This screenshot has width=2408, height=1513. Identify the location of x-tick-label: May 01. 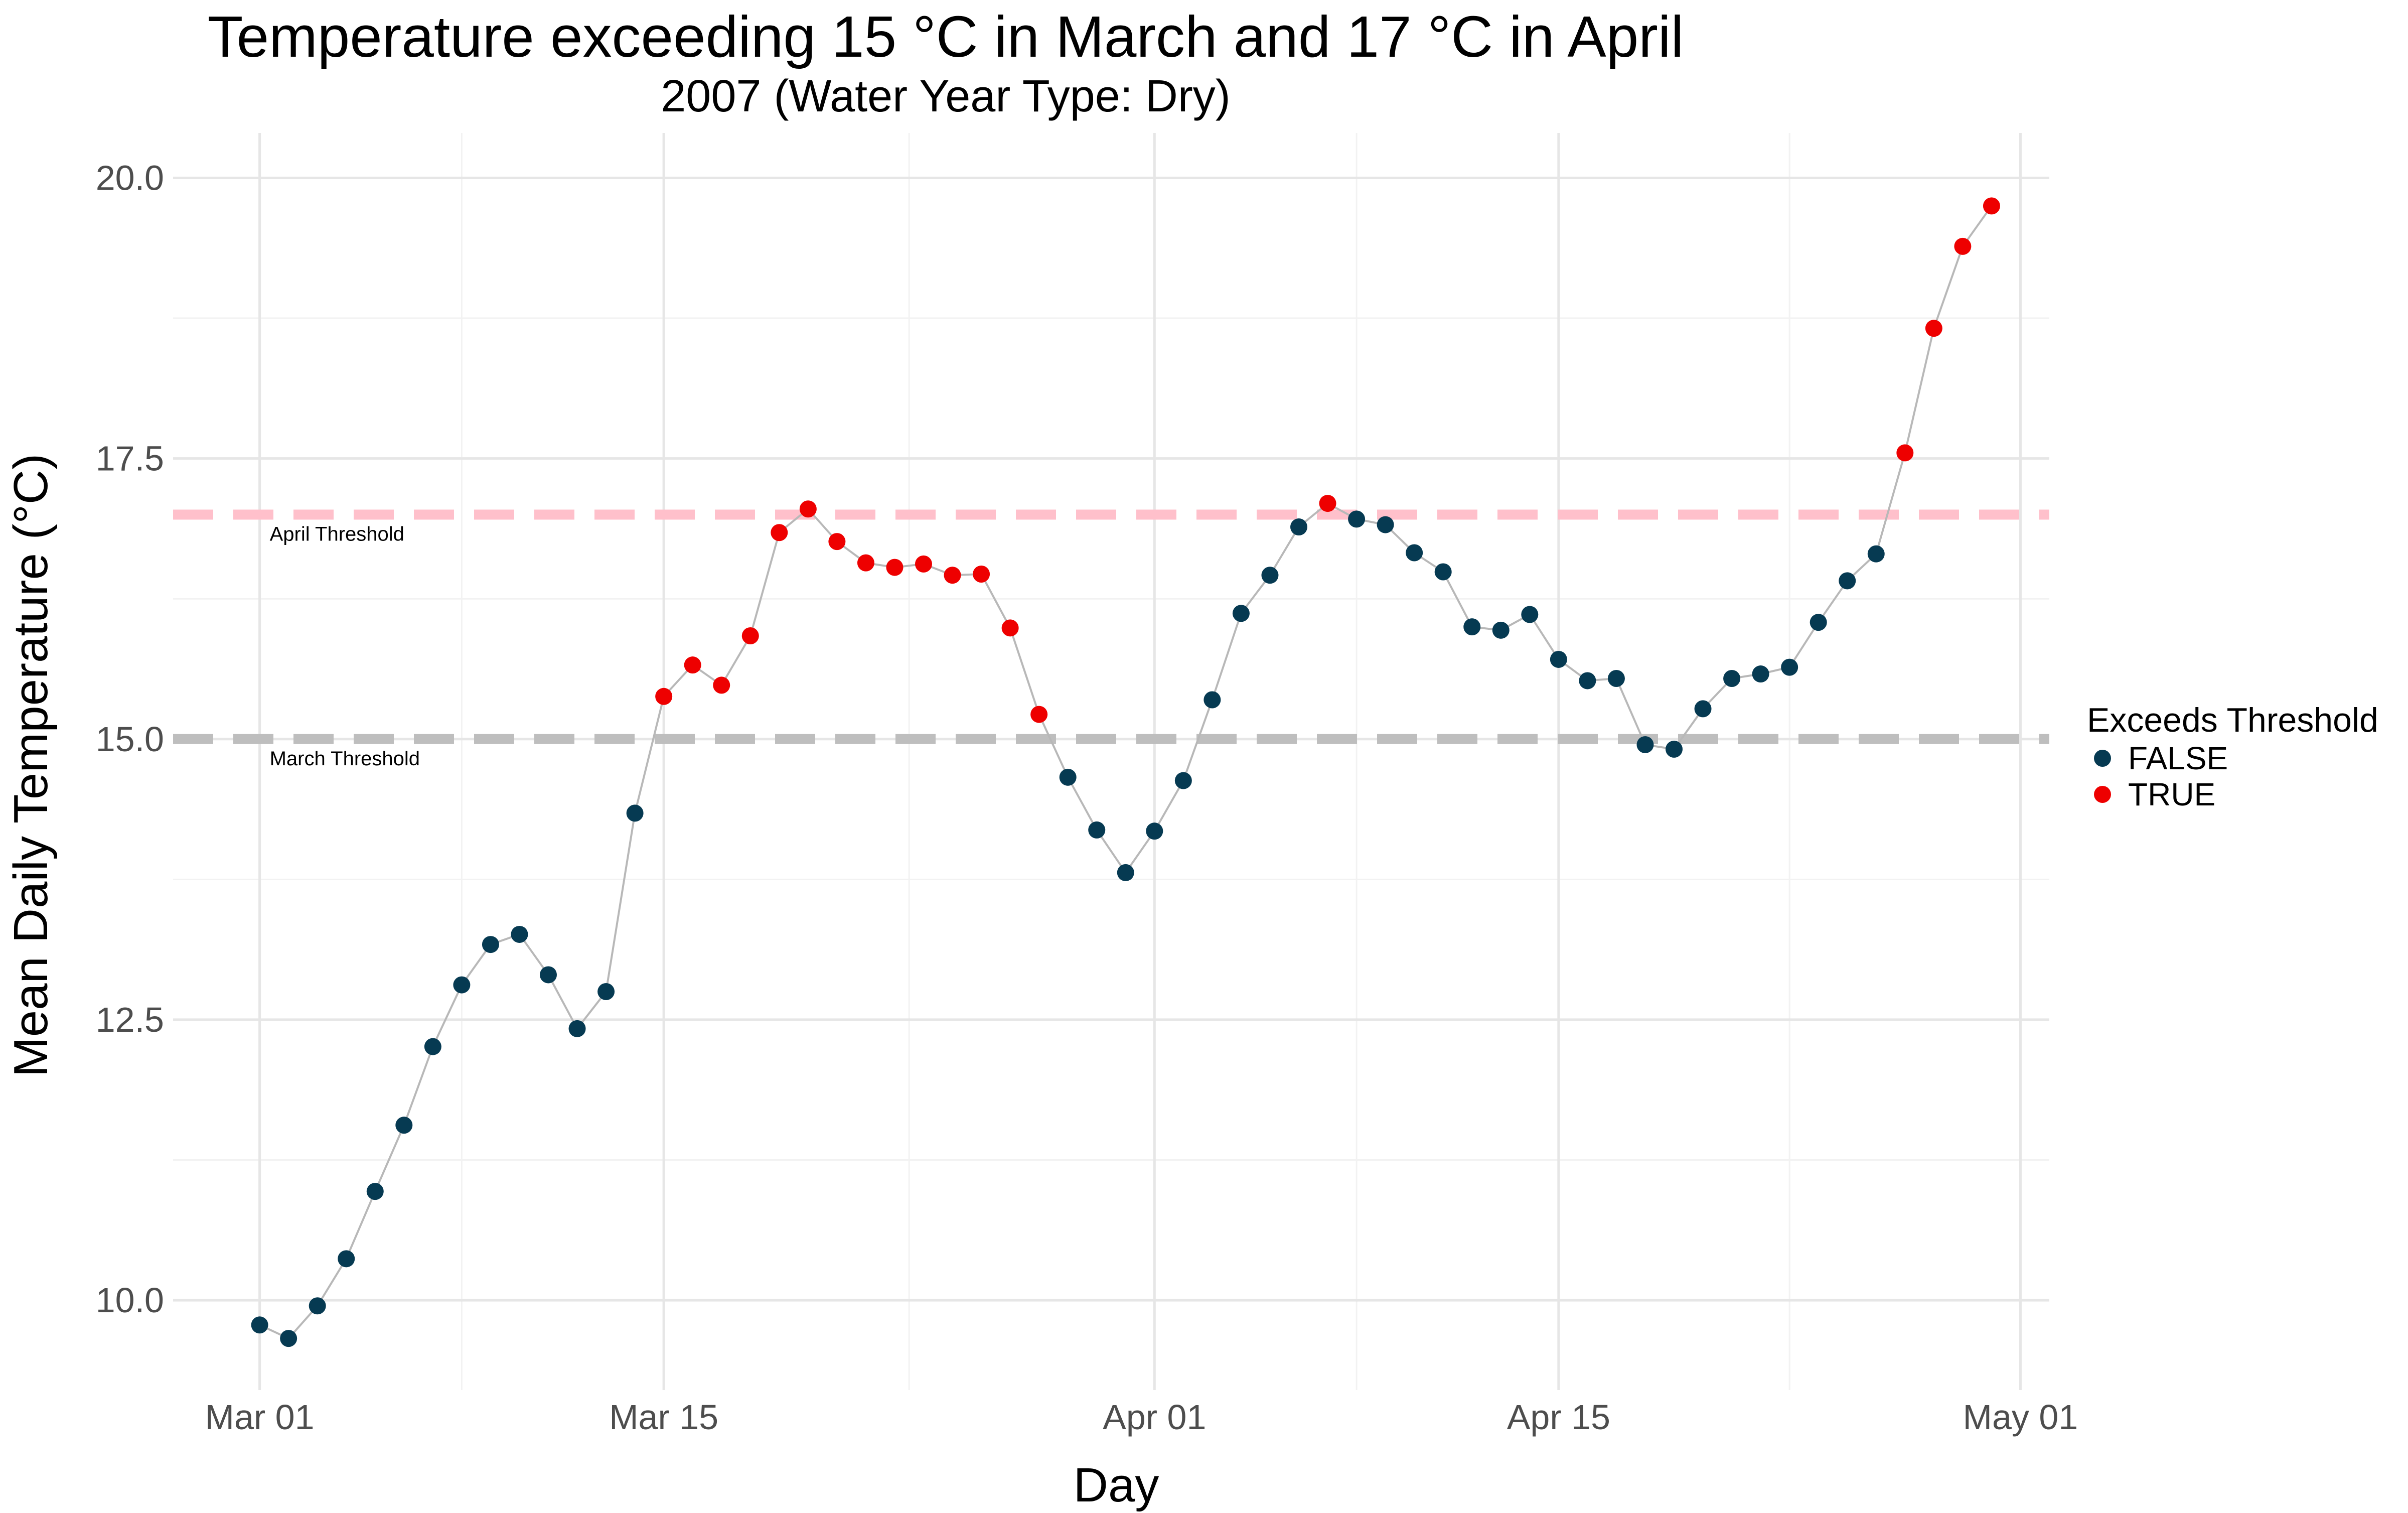
(2021, 1418).